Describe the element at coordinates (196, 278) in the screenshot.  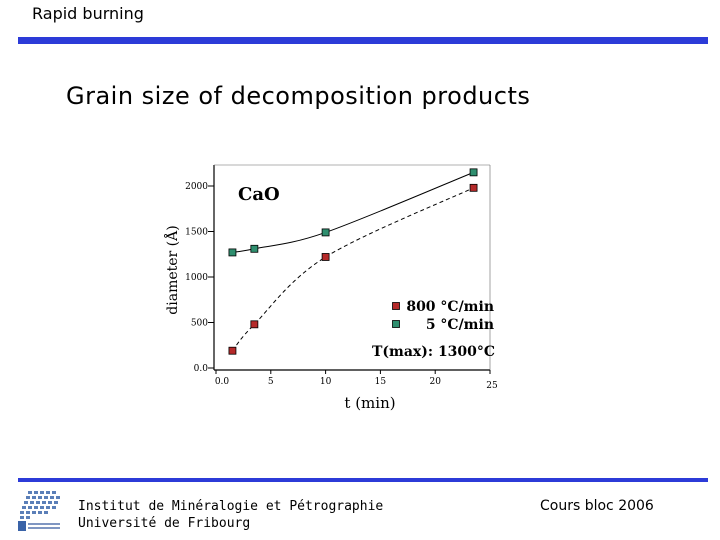
I see `y-tick-label: 1000` at that location.